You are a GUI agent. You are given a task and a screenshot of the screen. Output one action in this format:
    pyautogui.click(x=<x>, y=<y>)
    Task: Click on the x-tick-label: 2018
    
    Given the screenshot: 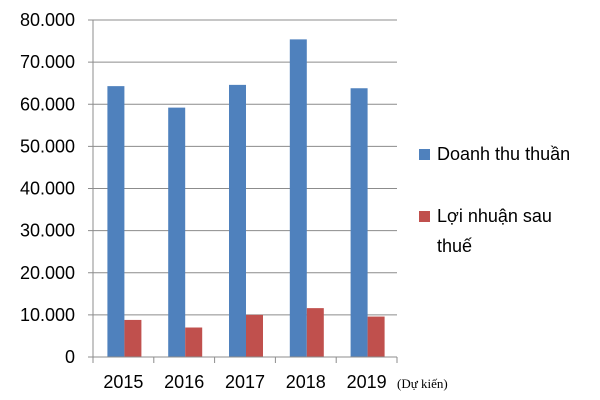 What is the action you would take?
    pyautogui.click(x=306, y=382)
    